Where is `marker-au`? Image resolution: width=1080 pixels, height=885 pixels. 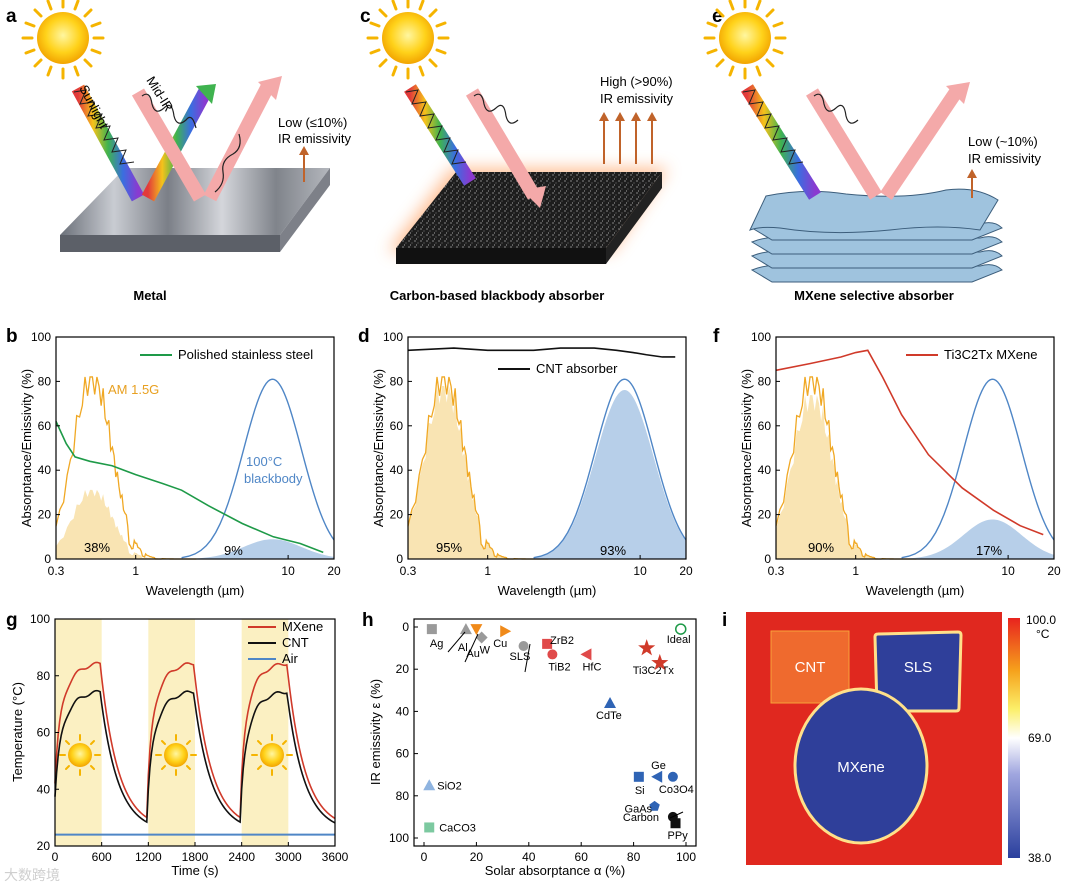
marker-au is located at coordinates (476, 630).